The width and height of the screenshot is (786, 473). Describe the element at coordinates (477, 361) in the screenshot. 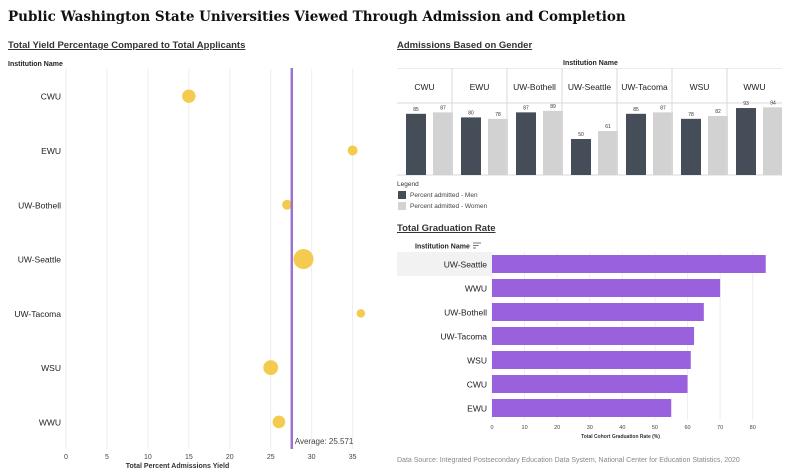

I see `graduation-row-label: WSU` at that location.